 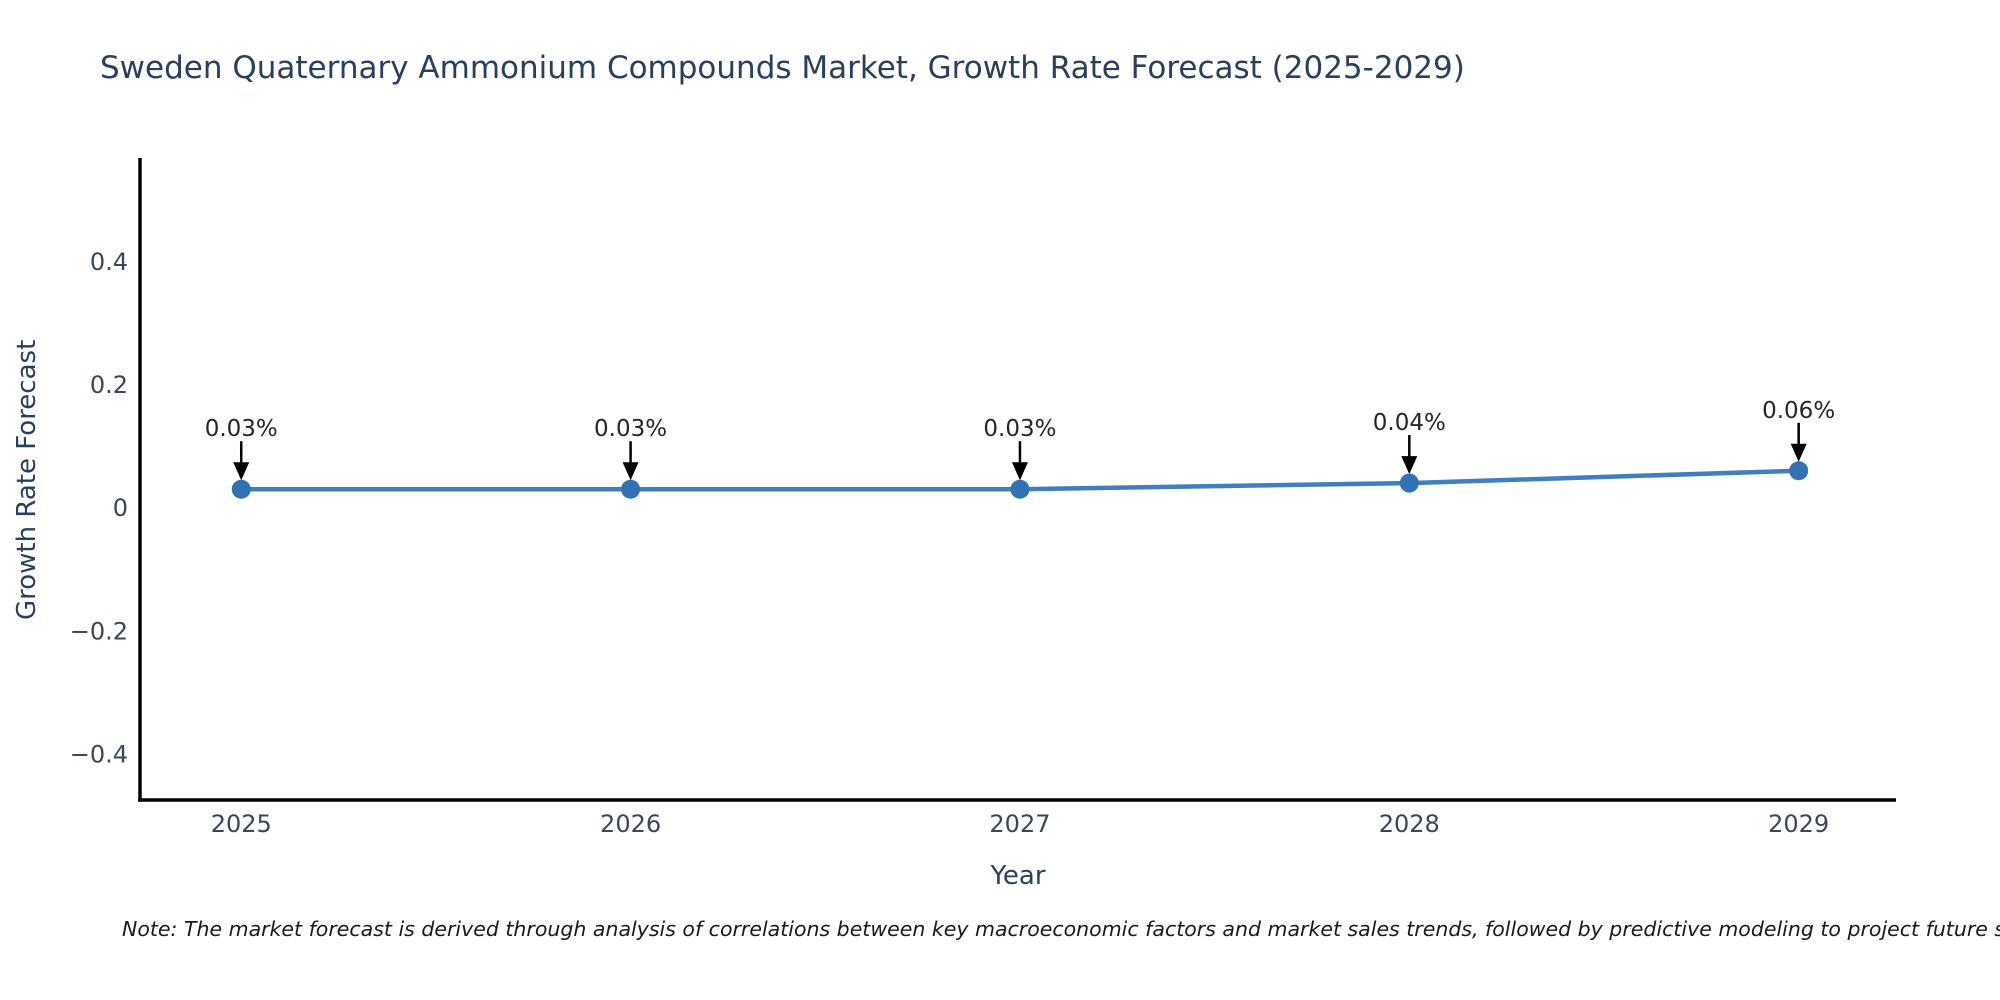 What do you see at coordinates (109, 385) in the screenshot?
I see `y-tick-label: 0.2` at bounding box center [109, 385].